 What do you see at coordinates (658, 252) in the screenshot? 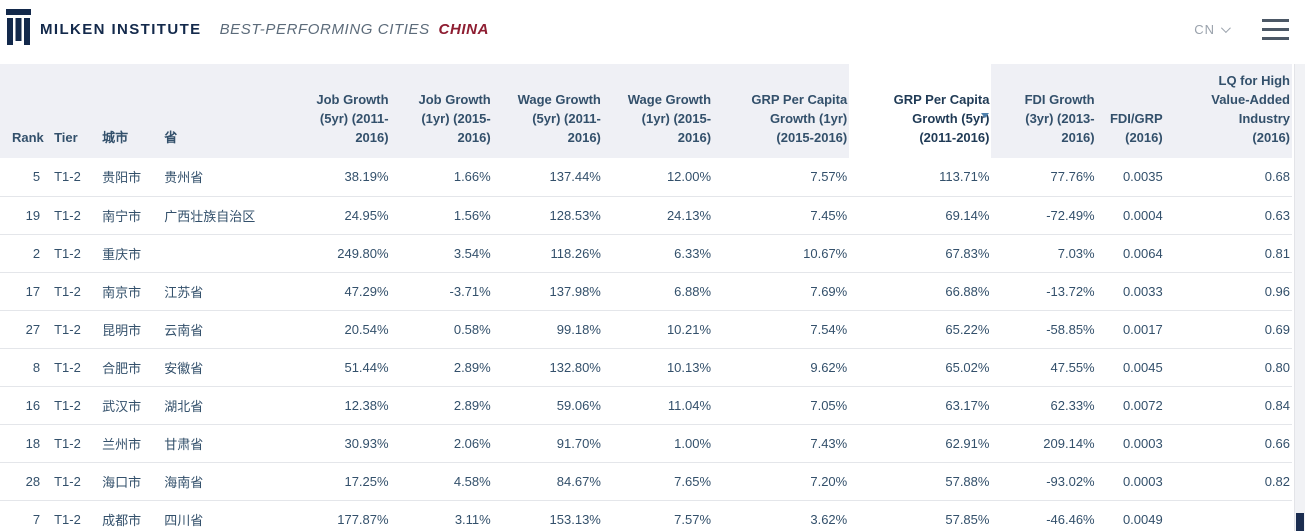
I see `cell-wage_growth_1yr: 6.33%` at bounding box center [658, 252].